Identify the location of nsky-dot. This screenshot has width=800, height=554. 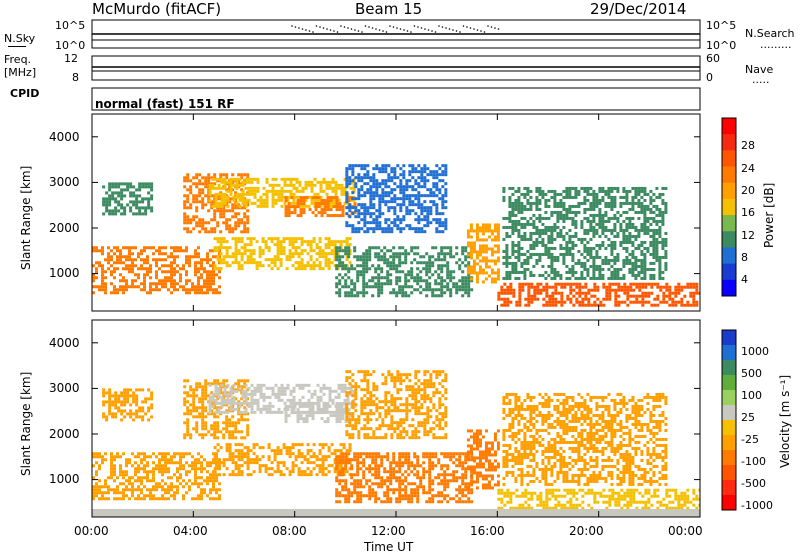
(351, 29).